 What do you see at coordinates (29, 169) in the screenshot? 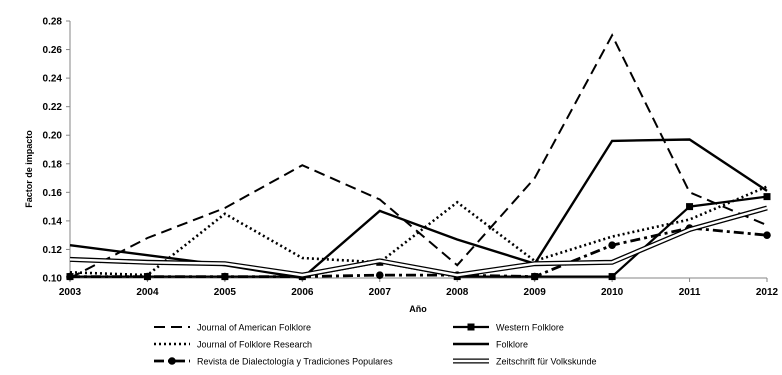
I see `y-axis-title: Factor de impacto` at bounding box center [29, 169].